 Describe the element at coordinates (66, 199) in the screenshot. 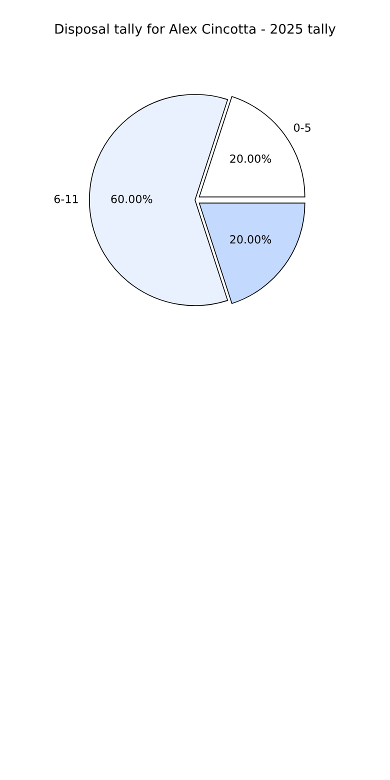

I see `slice-label: 6-11` at that location.